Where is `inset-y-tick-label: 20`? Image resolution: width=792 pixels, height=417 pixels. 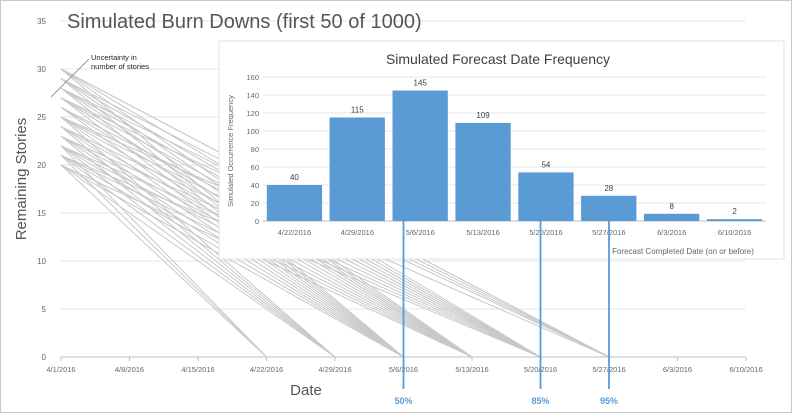
inset-y-tick-label: 20 is located at coordinates (255, 203).